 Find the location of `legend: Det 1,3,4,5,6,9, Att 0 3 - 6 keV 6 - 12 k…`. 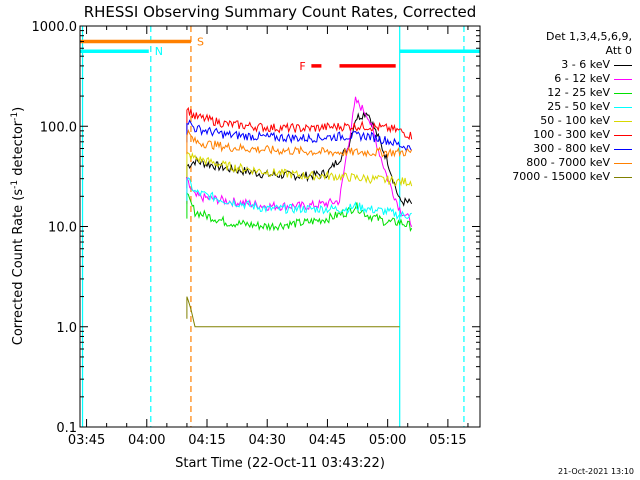

legend: Det 1,3,4,5,6,9, Att 0 3 - 6 keV 6 - 12 k… is located at coordinates (551, 107).